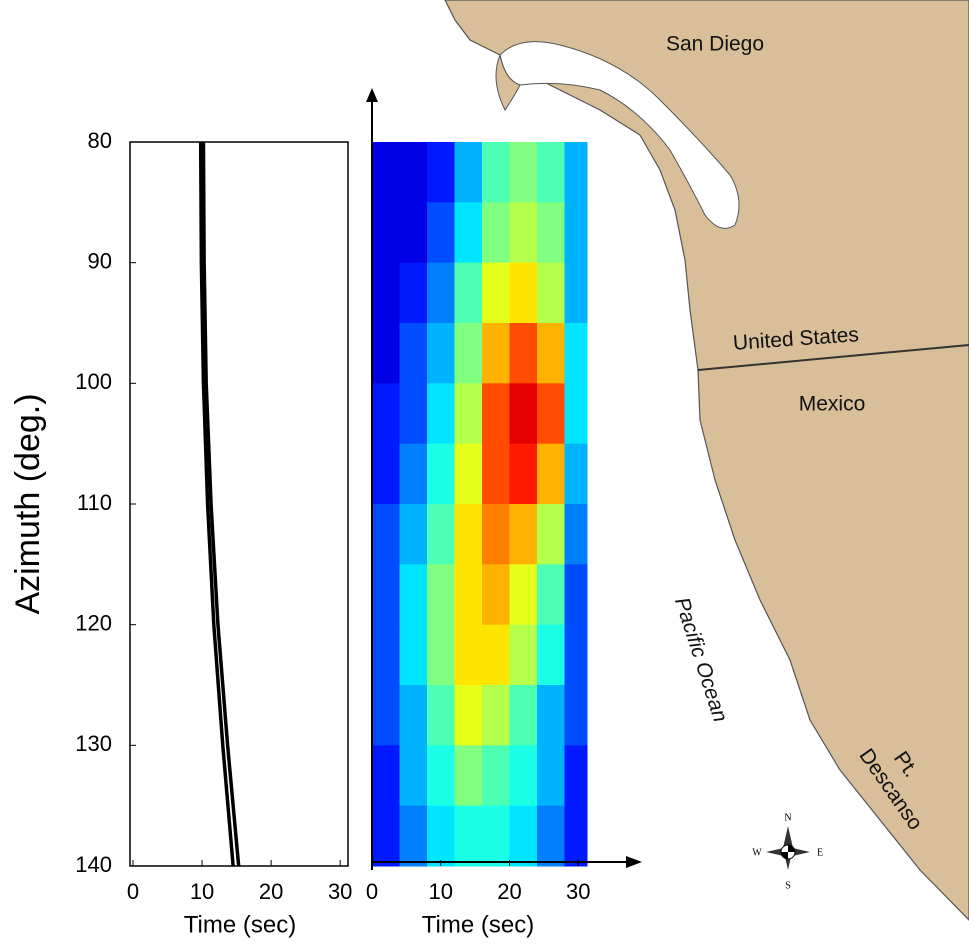  What do you see at coordinates (93, 743) in the screenshot?
I see `y-tick-label: 130` at bounding box center [93, 743].